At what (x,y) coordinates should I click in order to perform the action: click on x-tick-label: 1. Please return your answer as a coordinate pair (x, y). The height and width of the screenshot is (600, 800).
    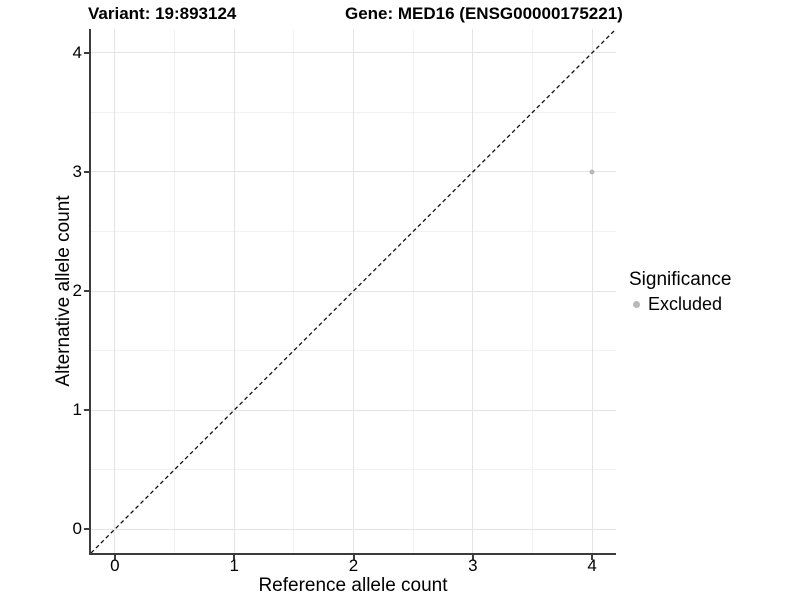
    Looking at the image, I should click on (234, 565).